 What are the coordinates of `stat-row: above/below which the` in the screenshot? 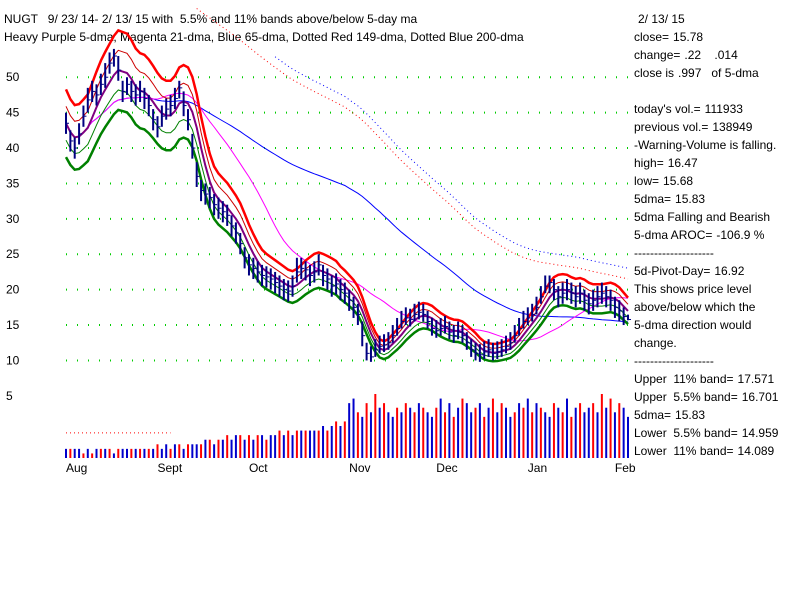 It's located at (694, 307).